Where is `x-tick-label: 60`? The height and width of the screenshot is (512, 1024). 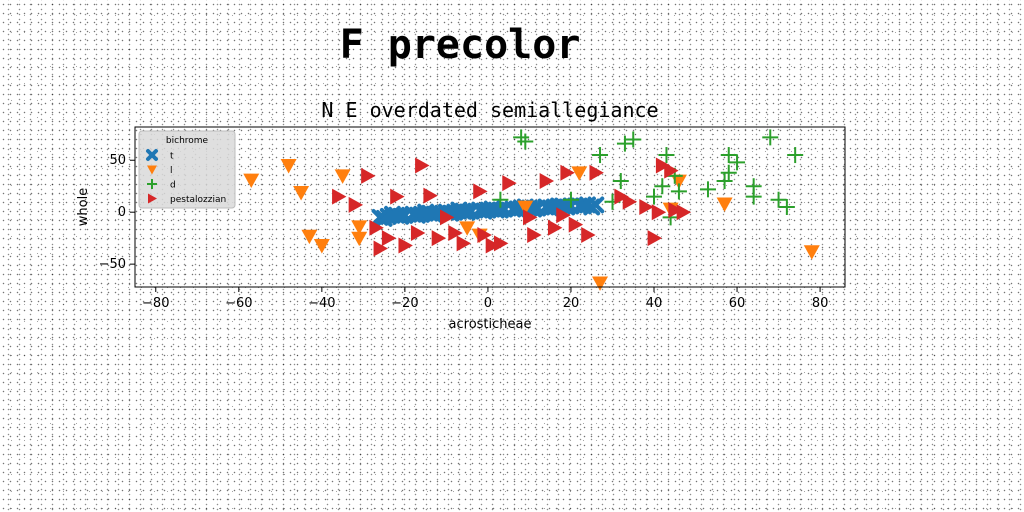 x-tick-label: 60 is located at coordinates (737, 303).